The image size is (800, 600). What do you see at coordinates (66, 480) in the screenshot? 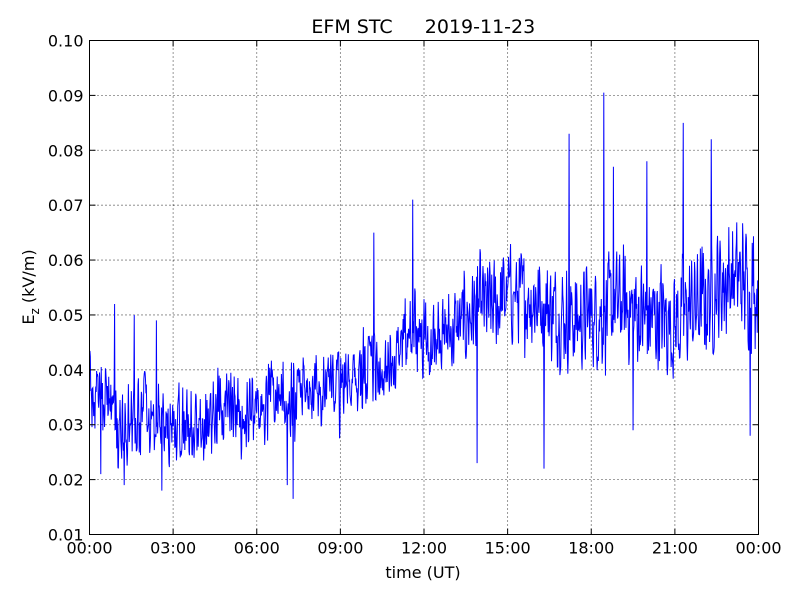
I see `y-tick-label: 0.02` at bounding box center [66, 480].